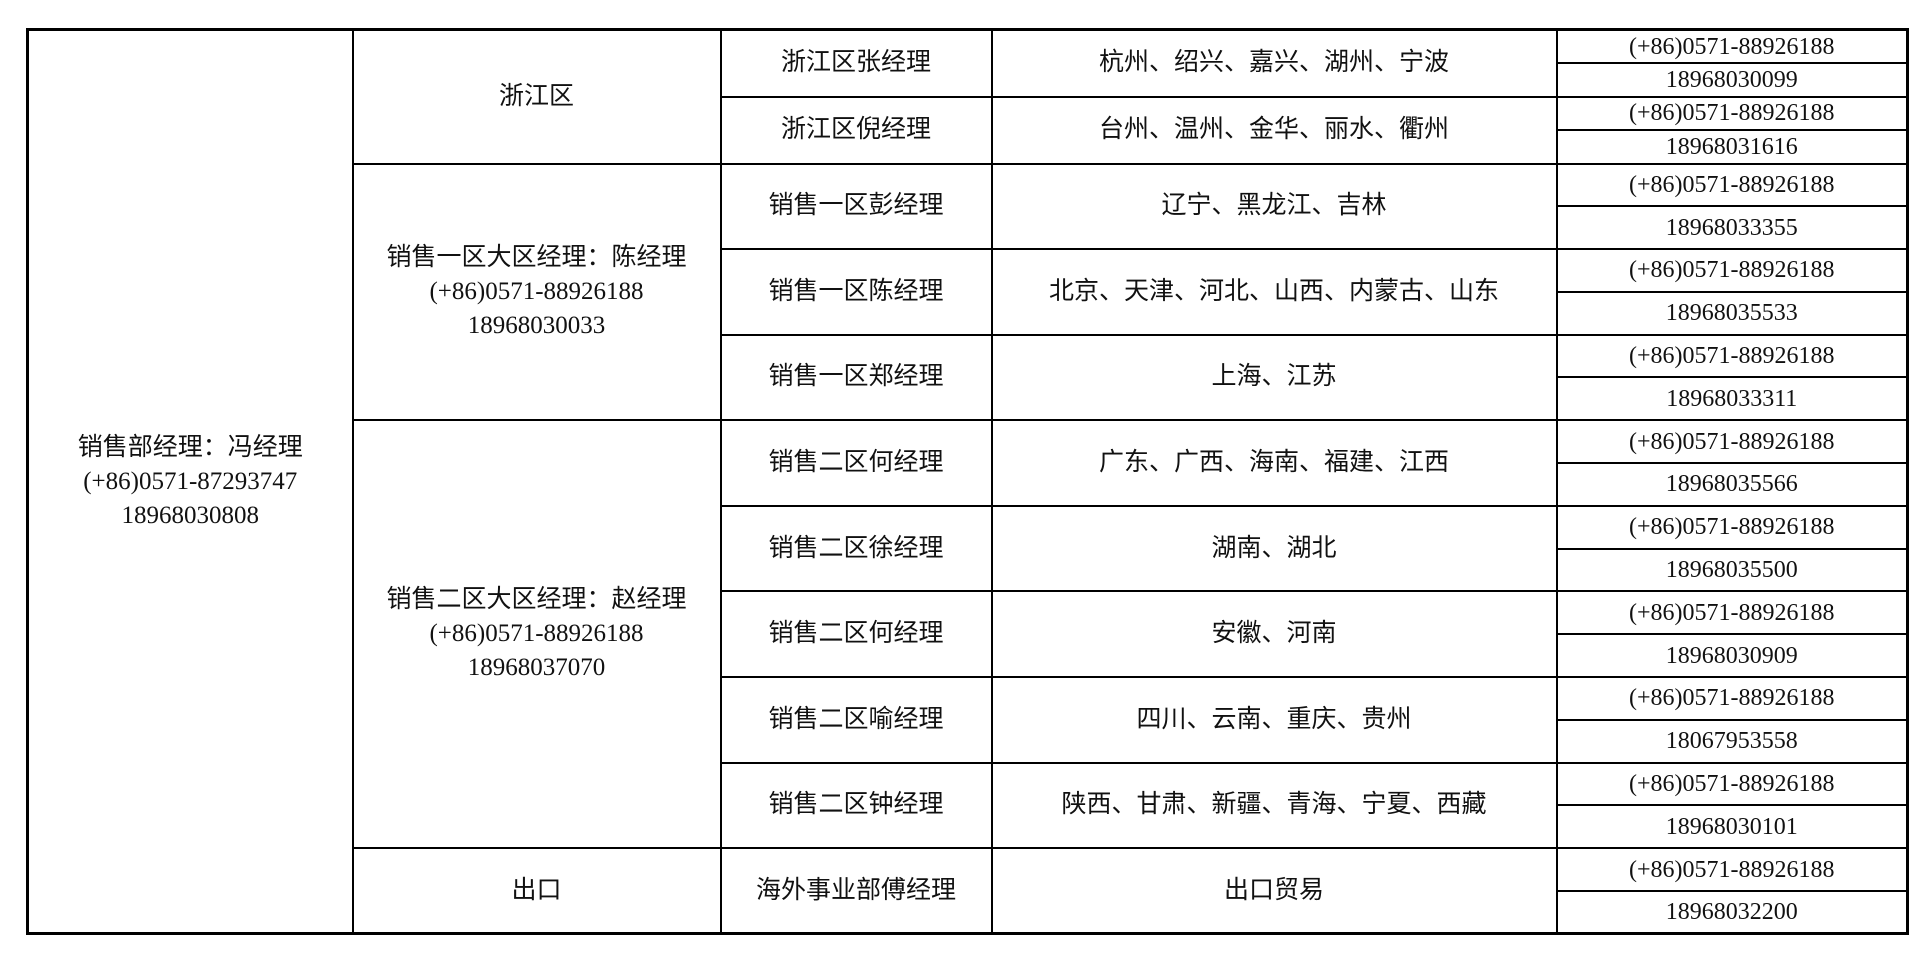 This screenshot has height=961, width=1920. Describe the element at coordinates (856, 206) in the screenshot. I see `manager-name-cell: 销售一区彭经理` at that location.